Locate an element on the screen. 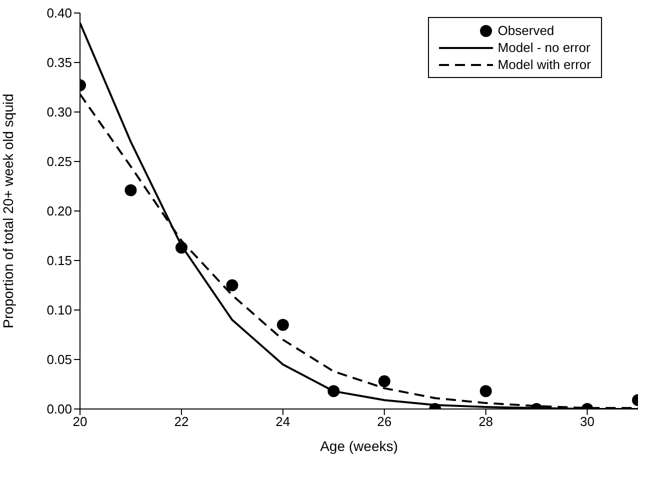 This screenshot has width=647, height=479. legend-label: Model with error is located at coordinates (544, 64).